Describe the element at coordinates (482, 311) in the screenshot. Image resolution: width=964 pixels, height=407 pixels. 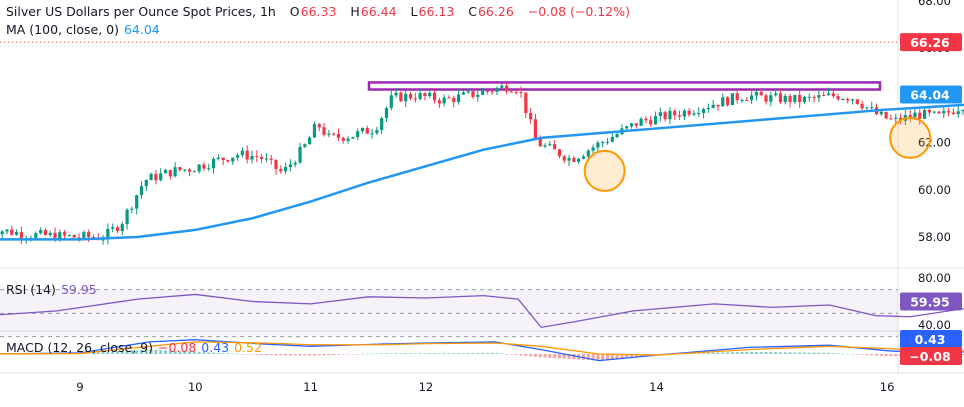
I see `rsi-line` at that location.